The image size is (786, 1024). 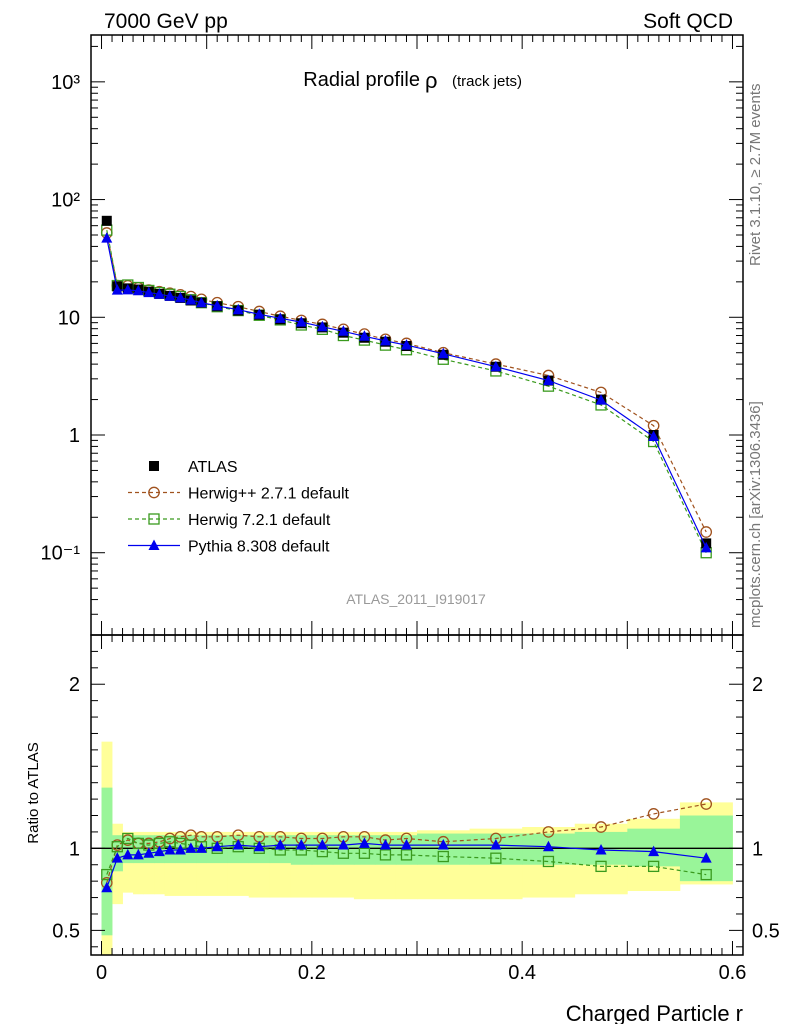 I want to click on x-tick-label: 0, so click(x=101, y=973).